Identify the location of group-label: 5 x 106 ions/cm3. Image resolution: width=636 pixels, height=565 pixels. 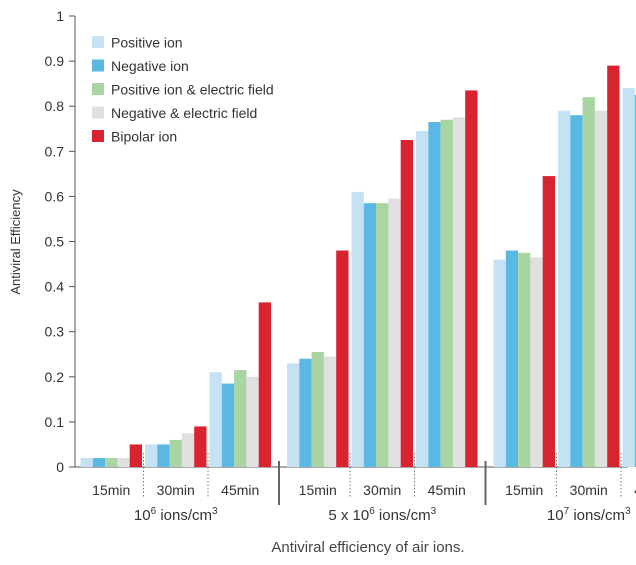
(382, 515).